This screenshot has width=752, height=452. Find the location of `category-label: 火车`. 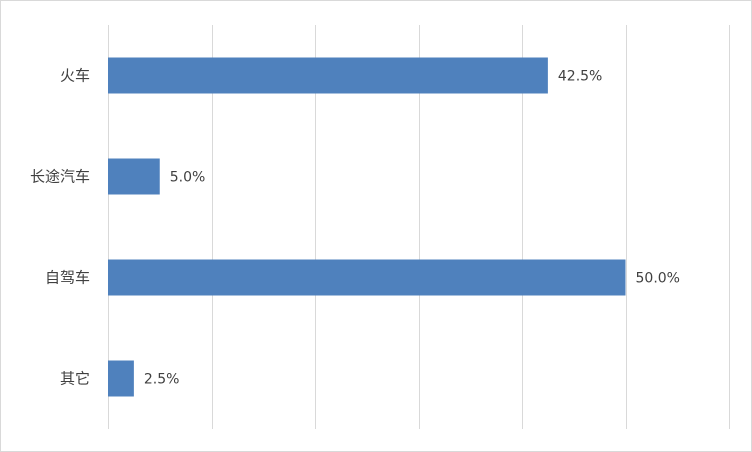

category-label: 火车 is located at coordinates (75, 76).